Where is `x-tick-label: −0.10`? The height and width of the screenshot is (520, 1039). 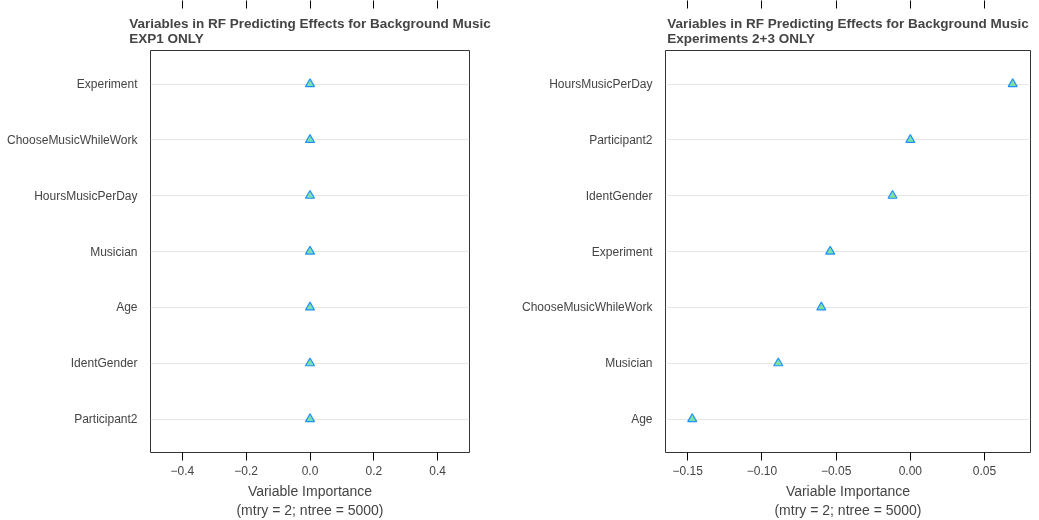 x-tick-label: −0.10 is located at coordinates (762, 470).